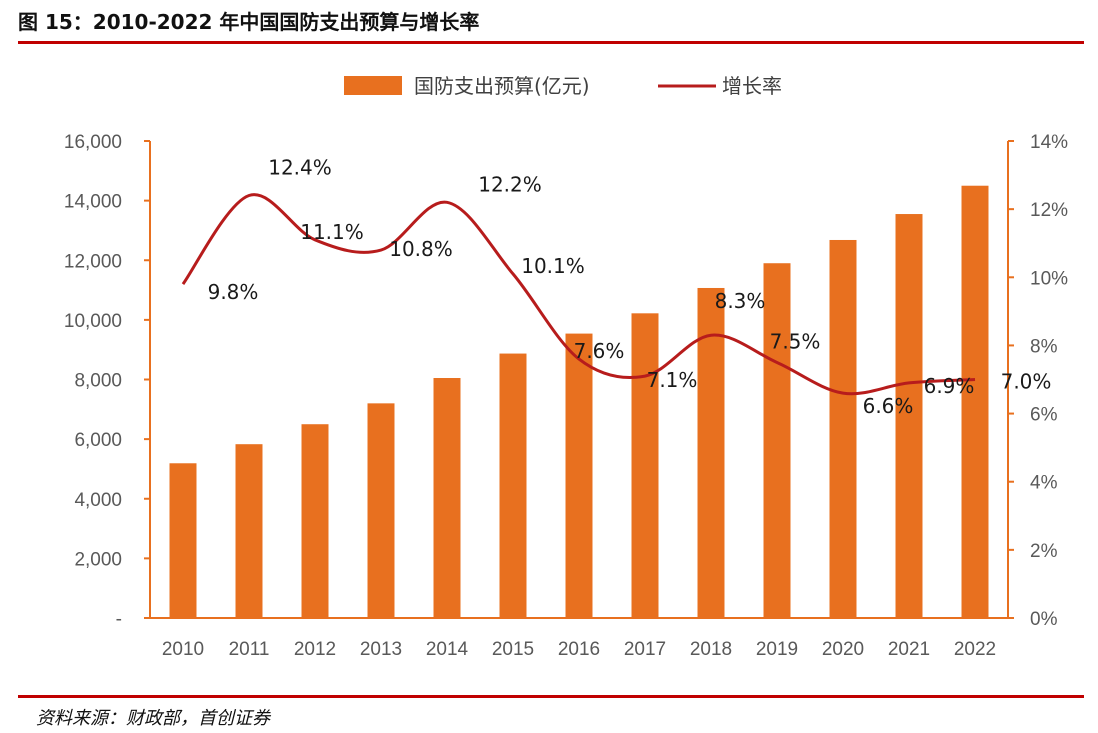 Image resolution: width=1098 pixels, height=733 pixels. What do you see at coordinates (249, 531) in the screenshot?
I see `bar-2011` at bounding box center [249, 531].